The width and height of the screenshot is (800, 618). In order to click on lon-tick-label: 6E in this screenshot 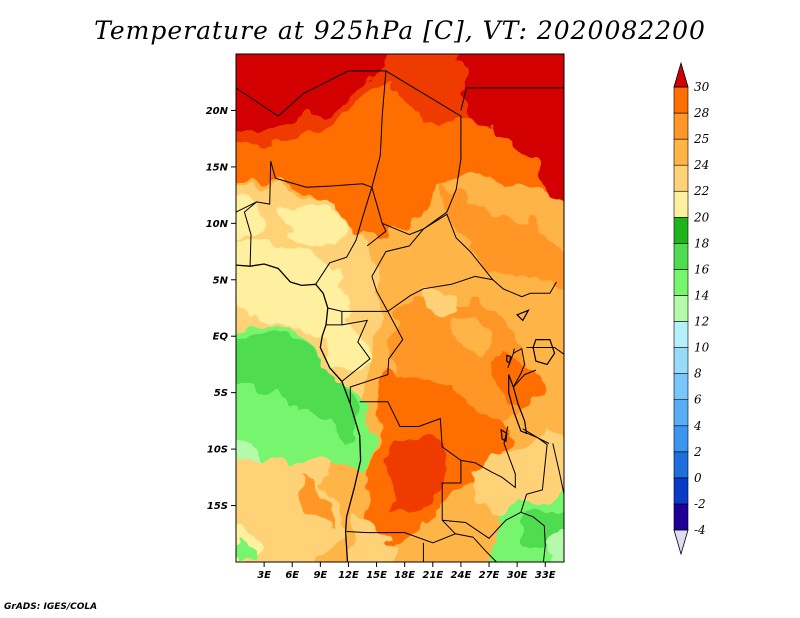, I will do `click(292, 575)`.